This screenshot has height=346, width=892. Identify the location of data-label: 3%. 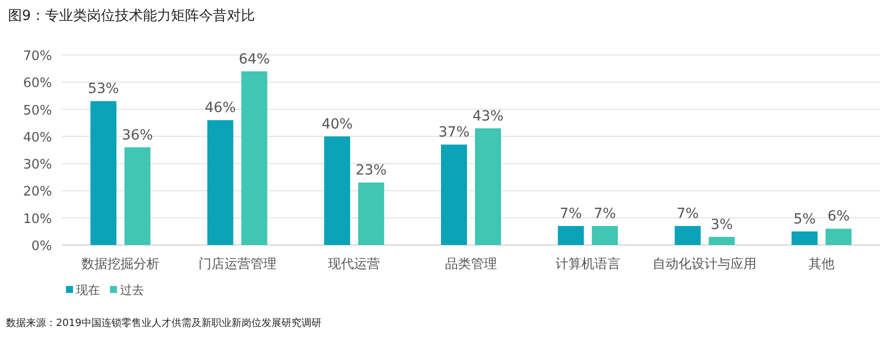
(721, 224).